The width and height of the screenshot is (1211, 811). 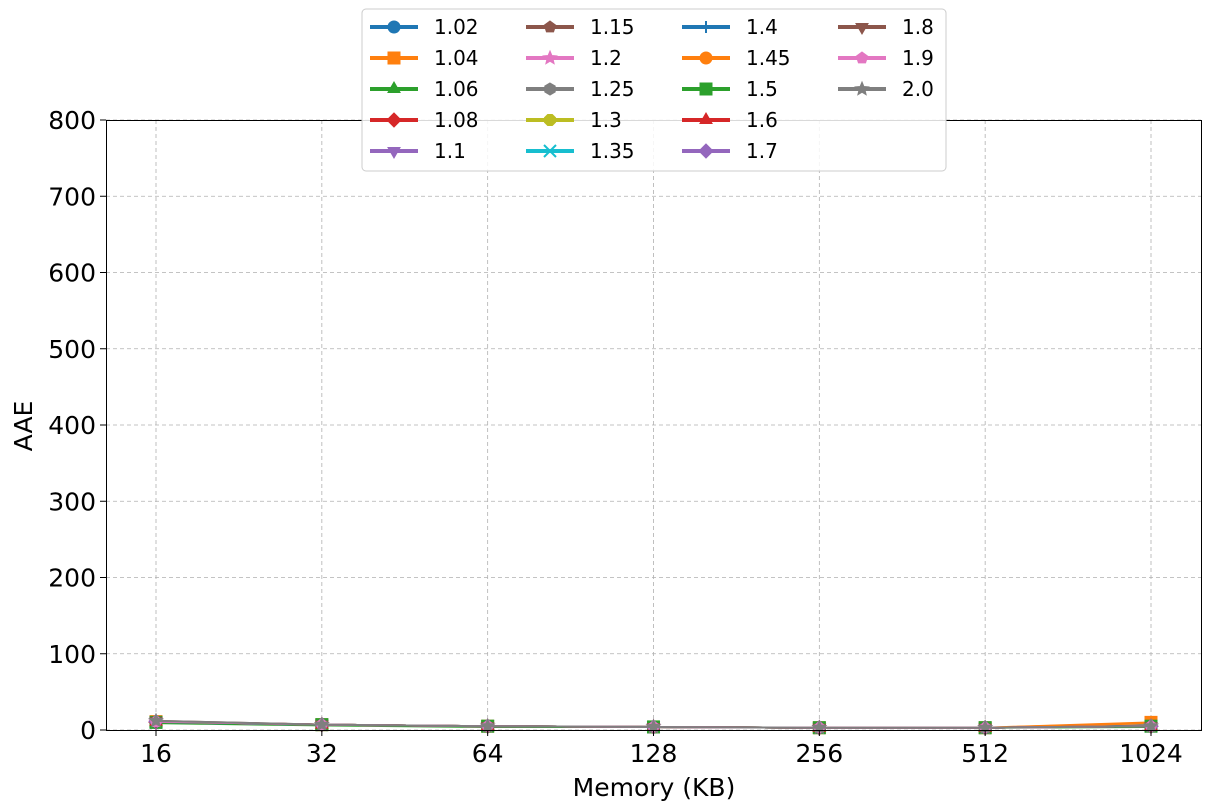 What do you see at coordinates (424, 27) in the screenshot?
I see `legend-item: 1.02` at bounding box center [424, 27].